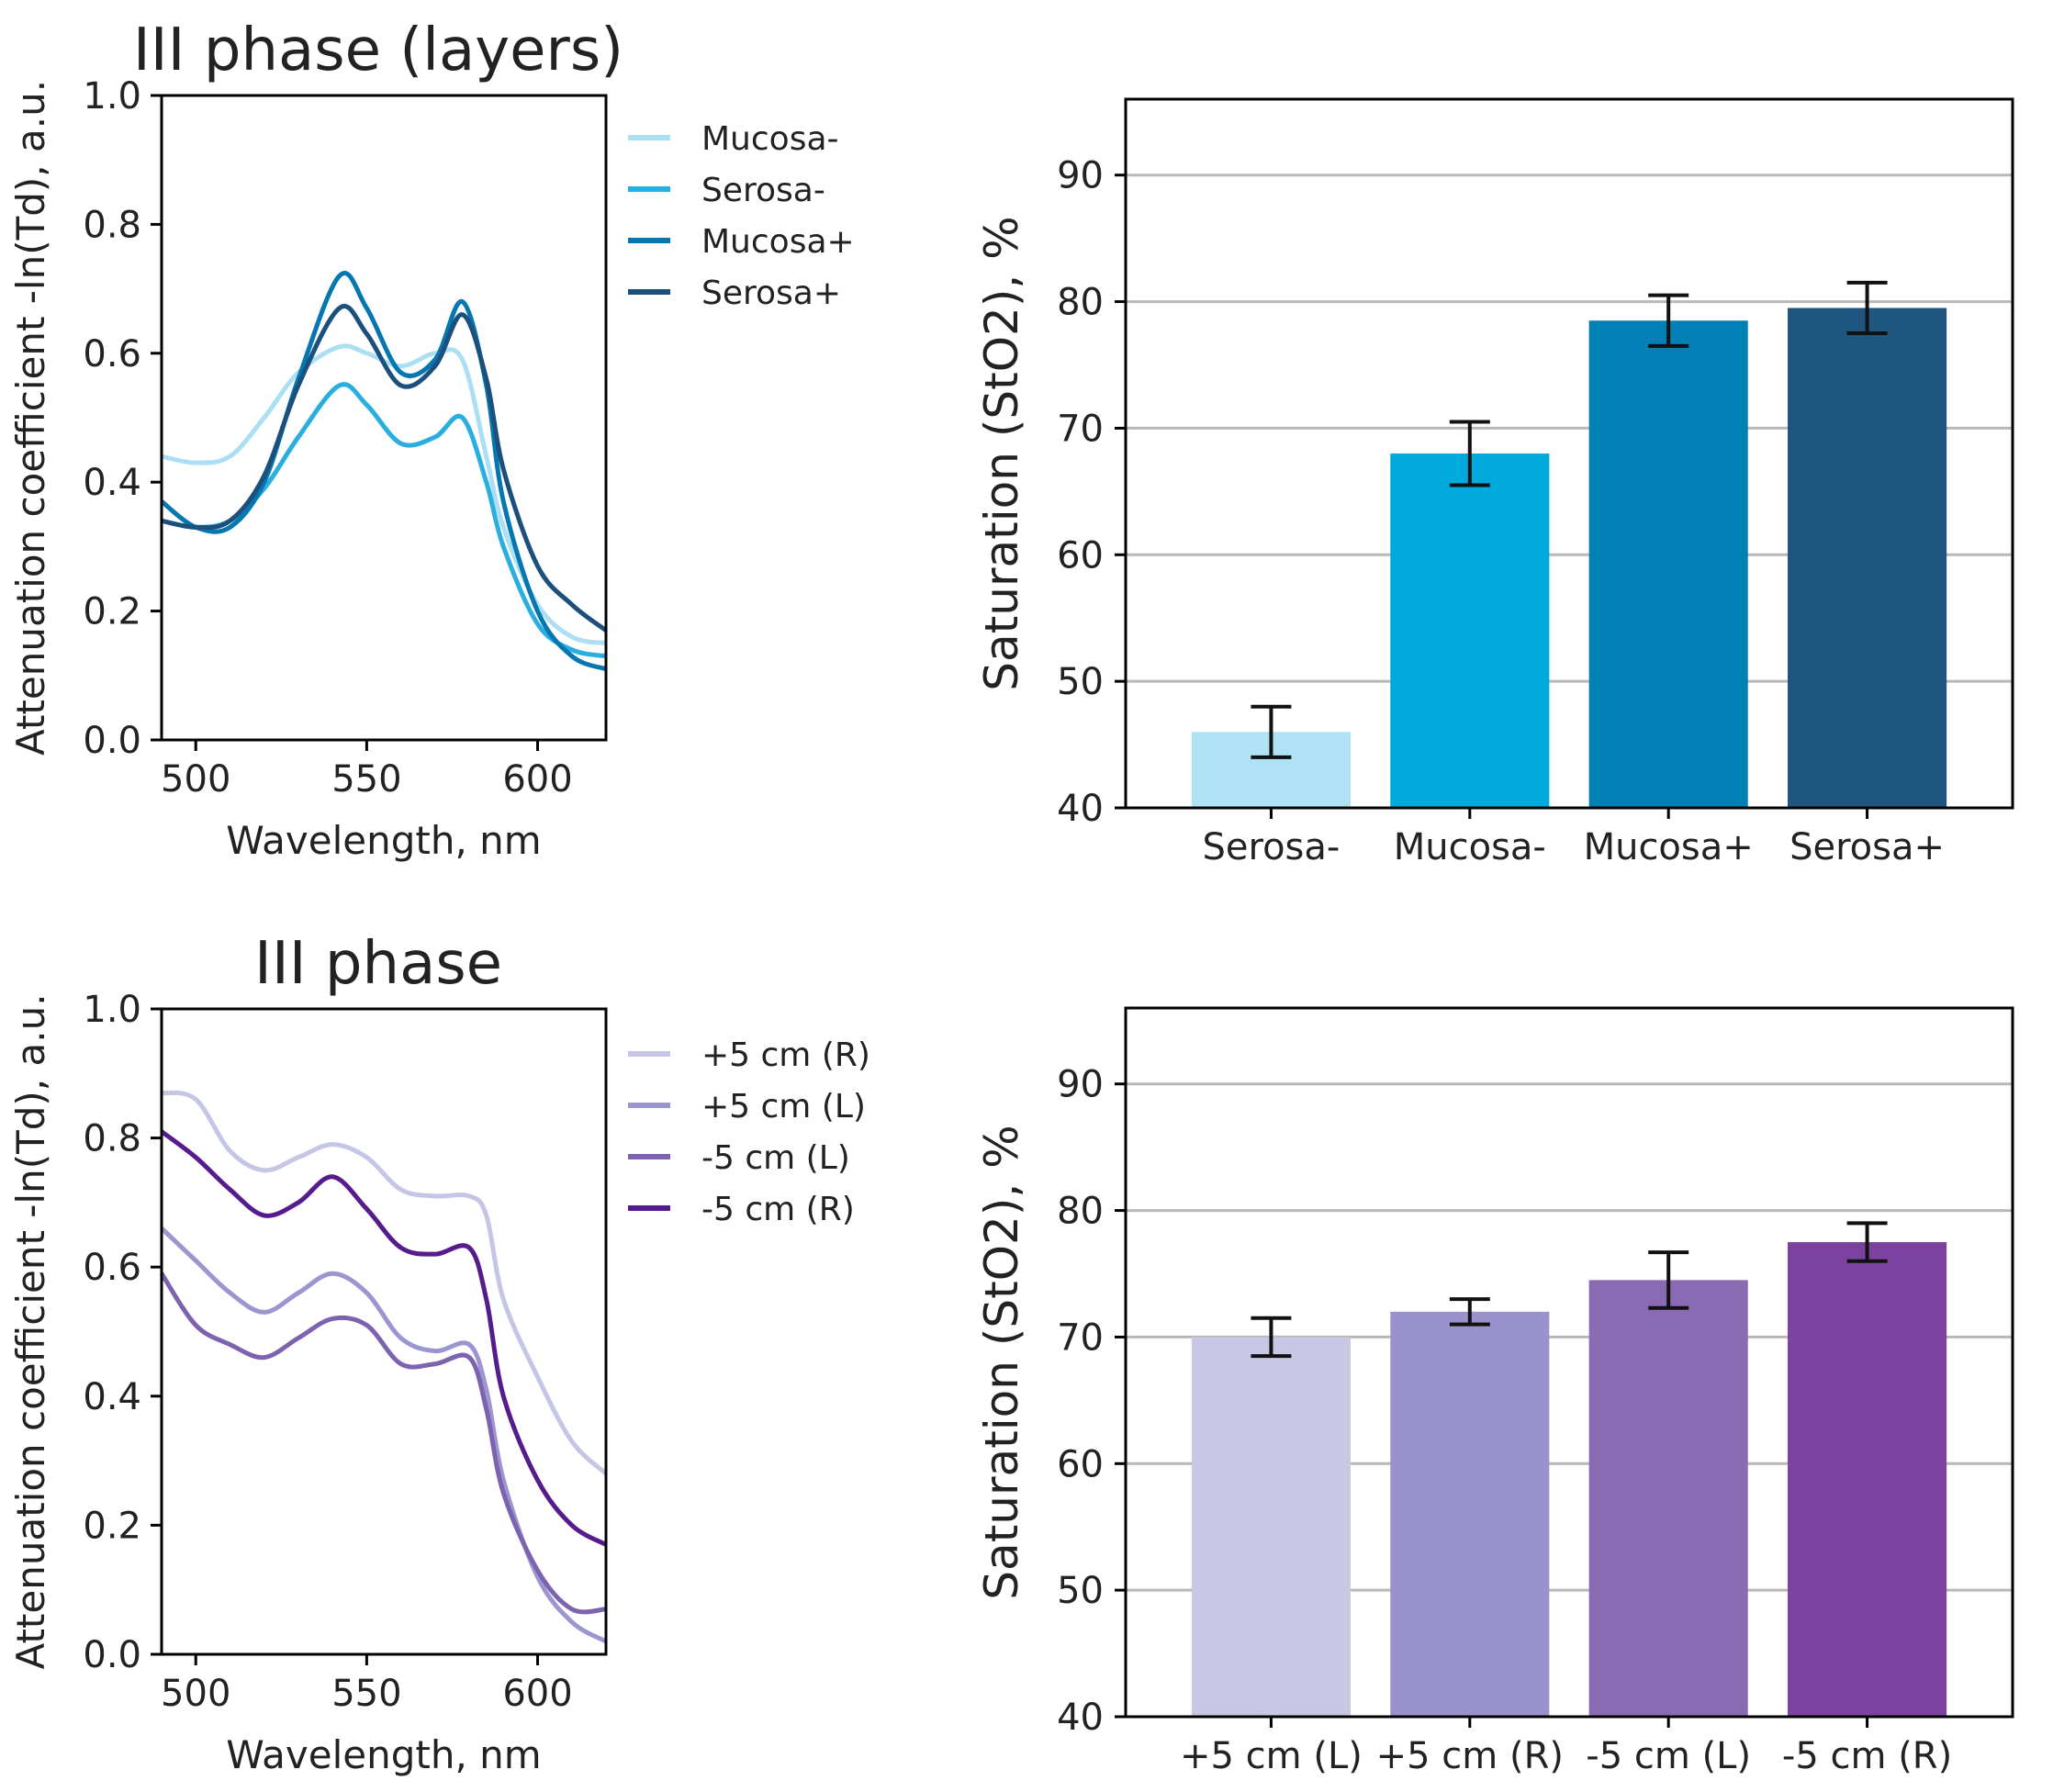 This screenshot has height=1792, width=2053. Describe the element at coordinates (1668, 1756) in the screenshot. I see `bars-phase-xtick-label-2: -5 cm (L)` at that location.